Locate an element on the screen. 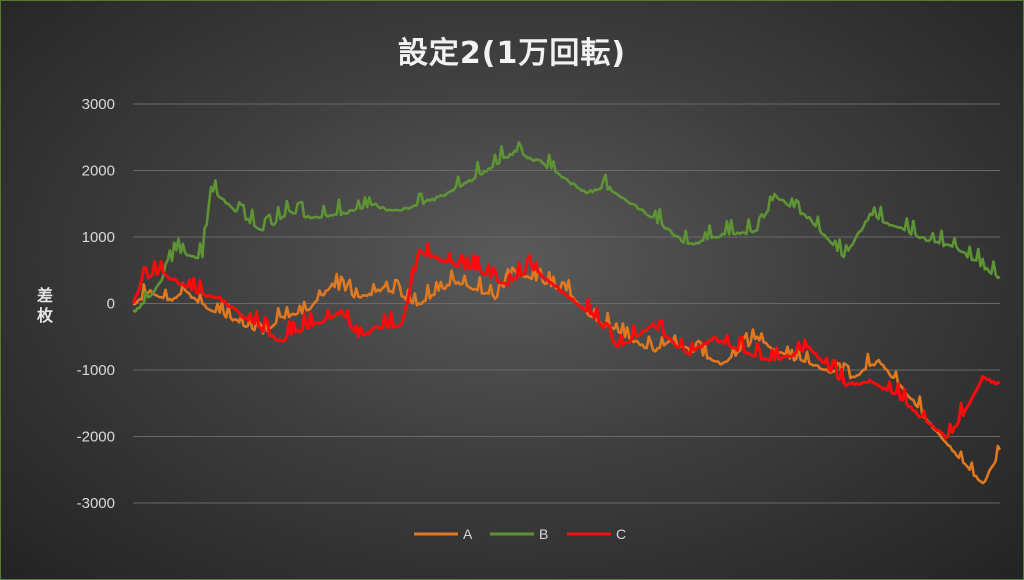 The width and height of the screenshot is (1024, 580). y-tick-label: 1000 is located at coordinates (98, 237).